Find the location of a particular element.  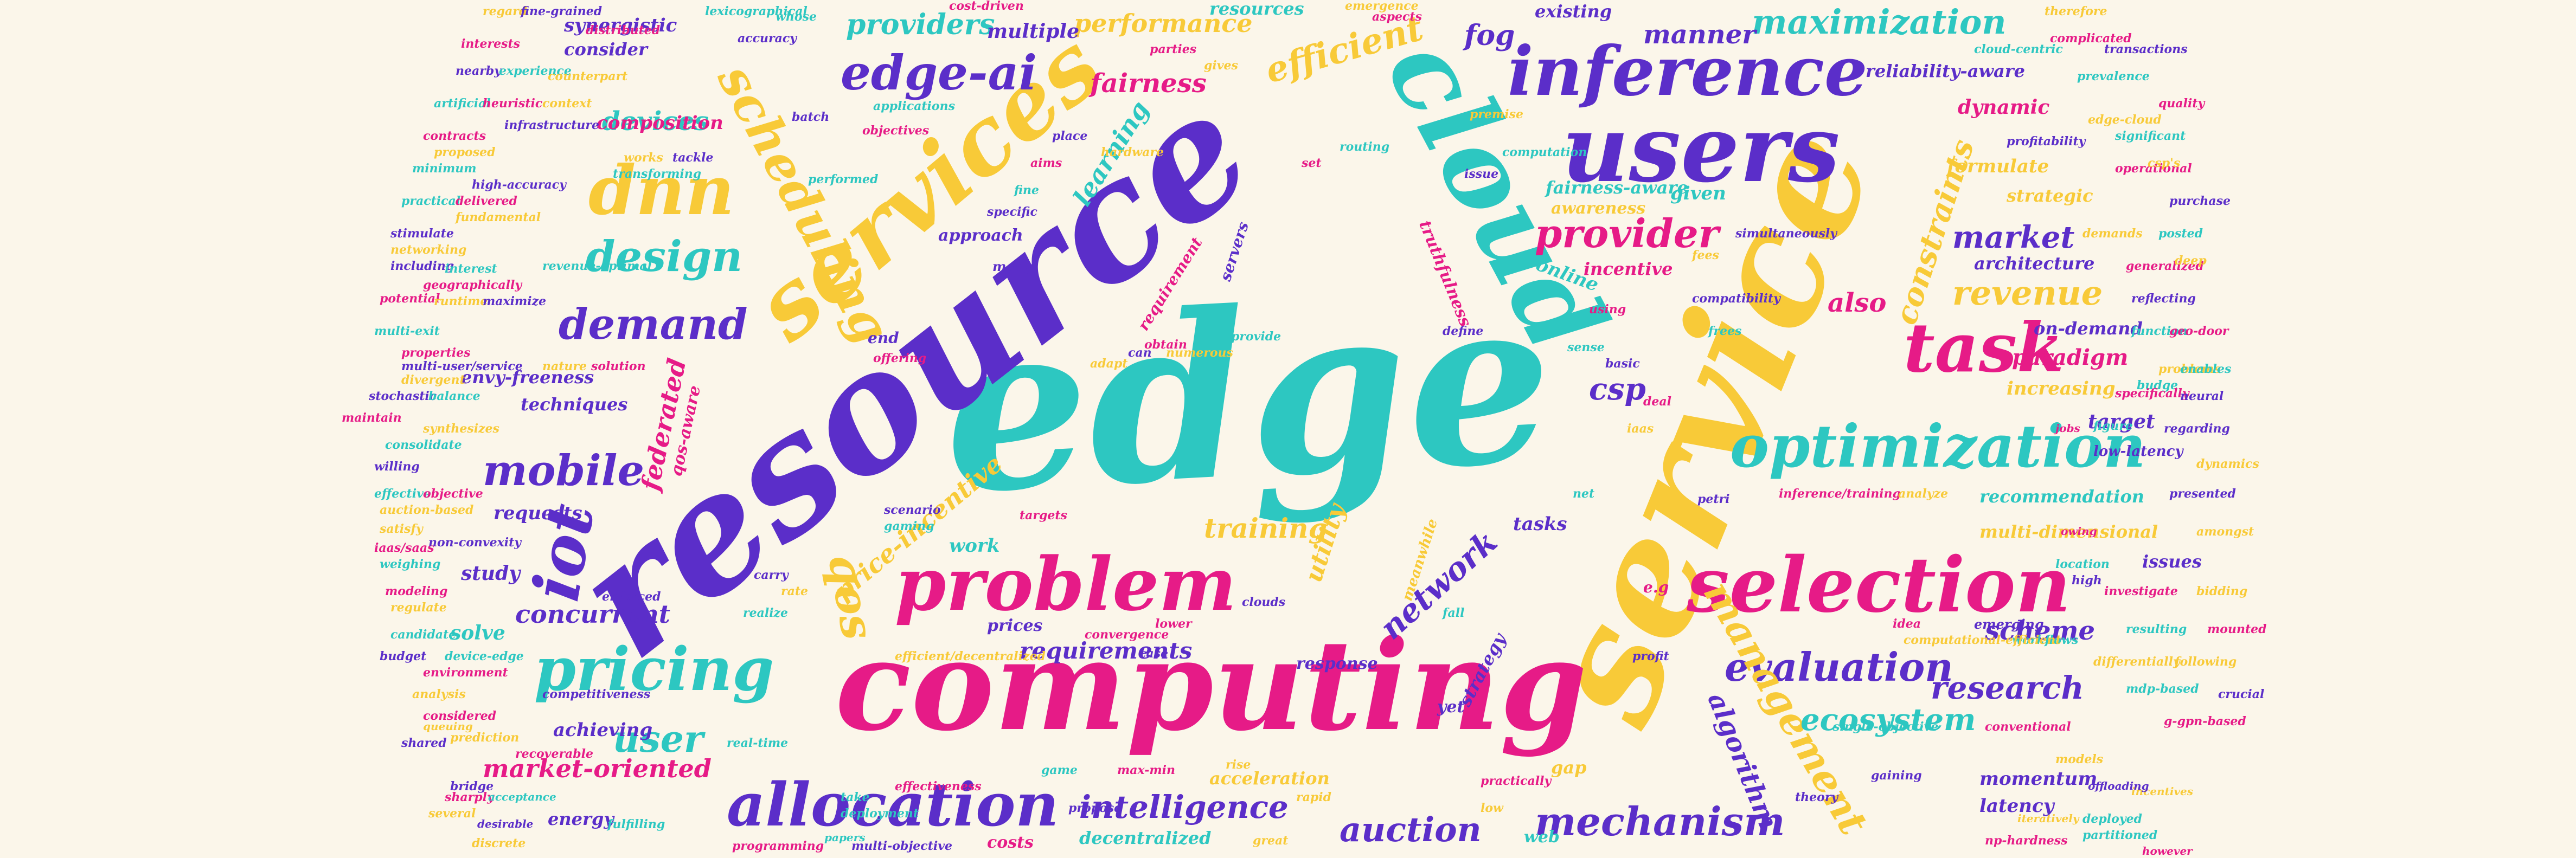

word-revenue-optimal: revenue-optimal is located at coordinates (597, 266).